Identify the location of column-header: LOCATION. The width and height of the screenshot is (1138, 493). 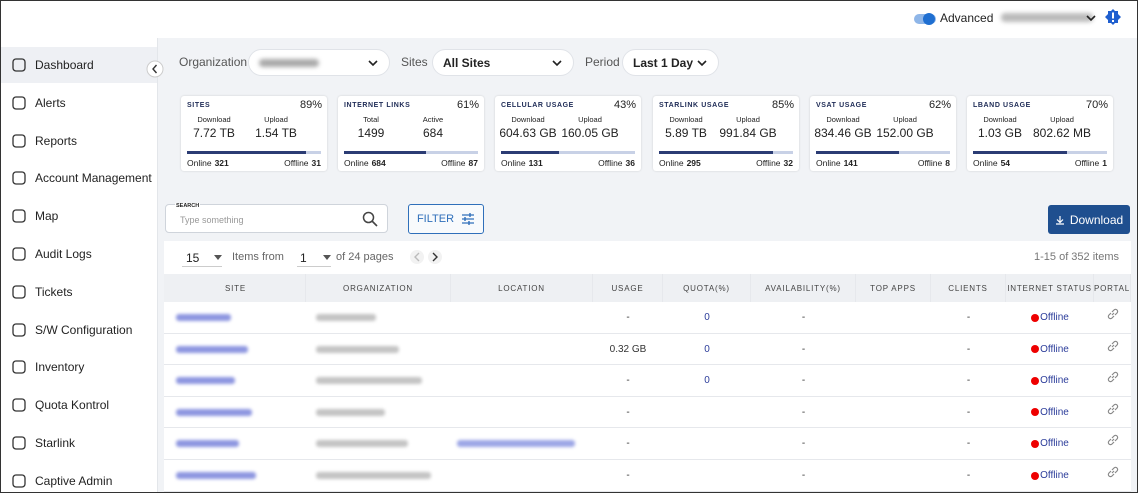
(522, 288).